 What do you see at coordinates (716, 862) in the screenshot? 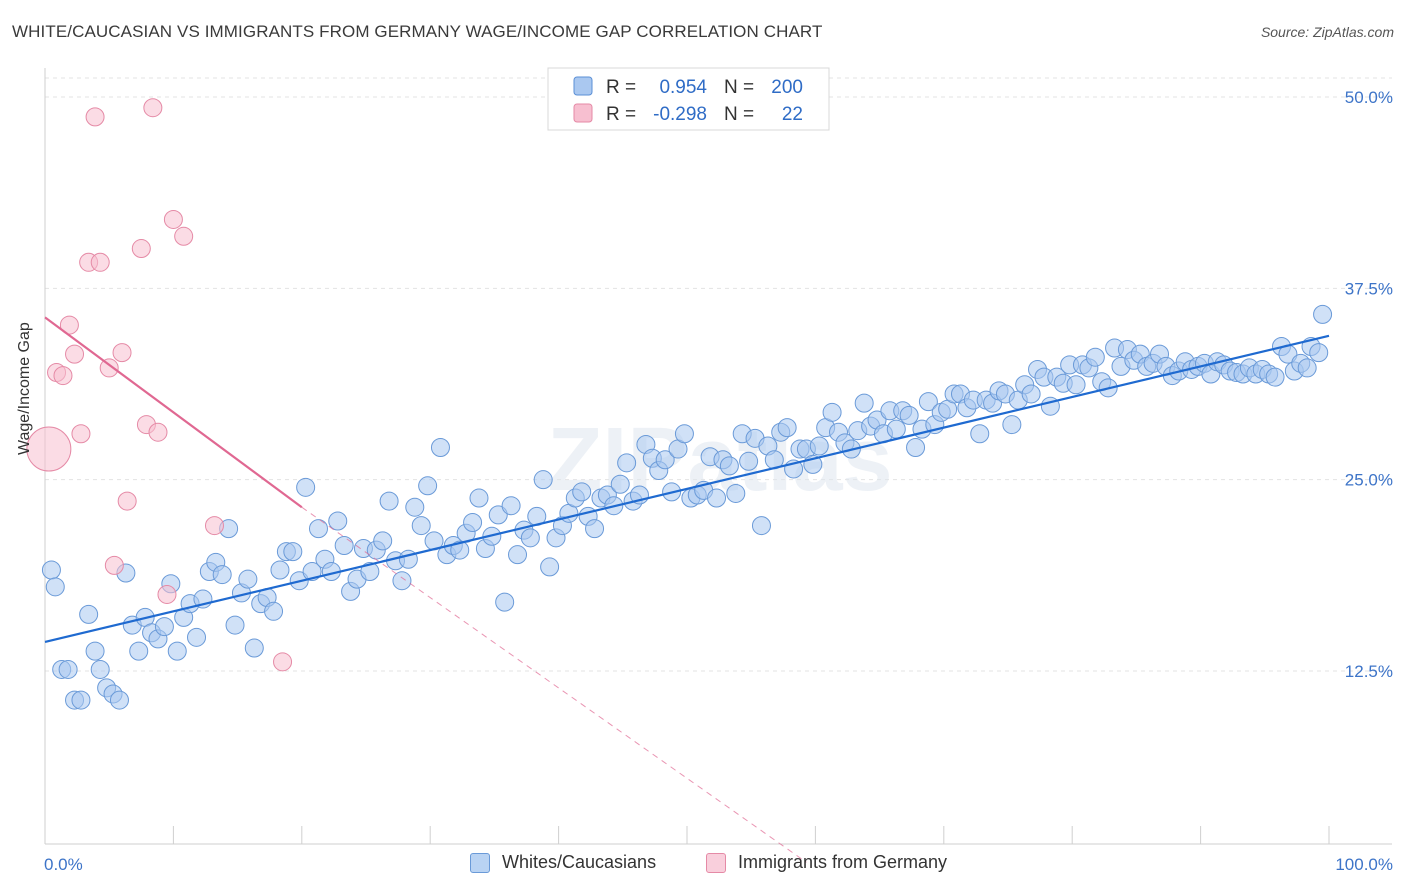
I see `legend-swatch-germany` at bounding box center [716, 862].